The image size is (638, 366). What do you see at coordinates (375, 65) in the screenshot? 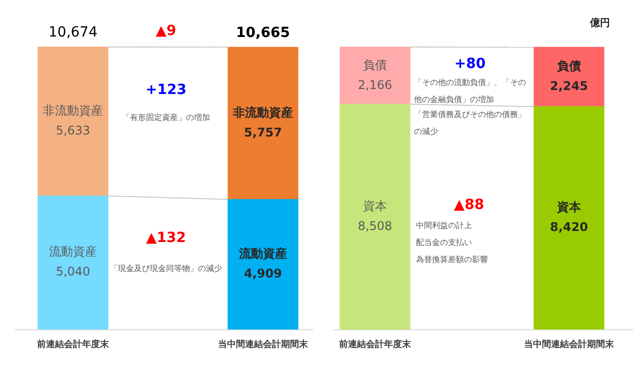
I see `series-label: 負債` at bounding box center [375, 65].